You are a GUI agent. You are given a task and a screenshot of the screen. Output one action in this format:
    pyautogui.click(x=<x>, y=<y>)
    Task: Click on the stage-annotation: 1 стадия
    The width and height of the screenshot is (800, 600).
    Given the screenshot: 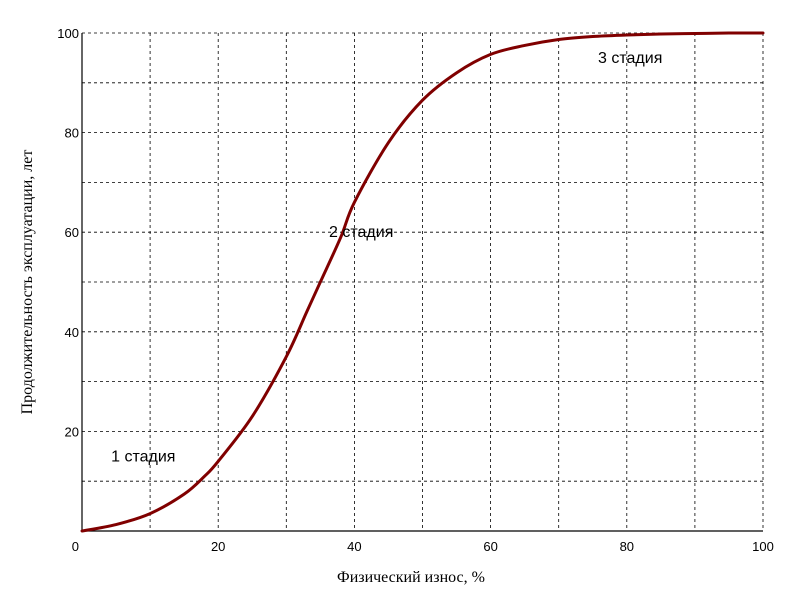 What is the action you would take?
    pyautogui.click(x=143, y=456)
    